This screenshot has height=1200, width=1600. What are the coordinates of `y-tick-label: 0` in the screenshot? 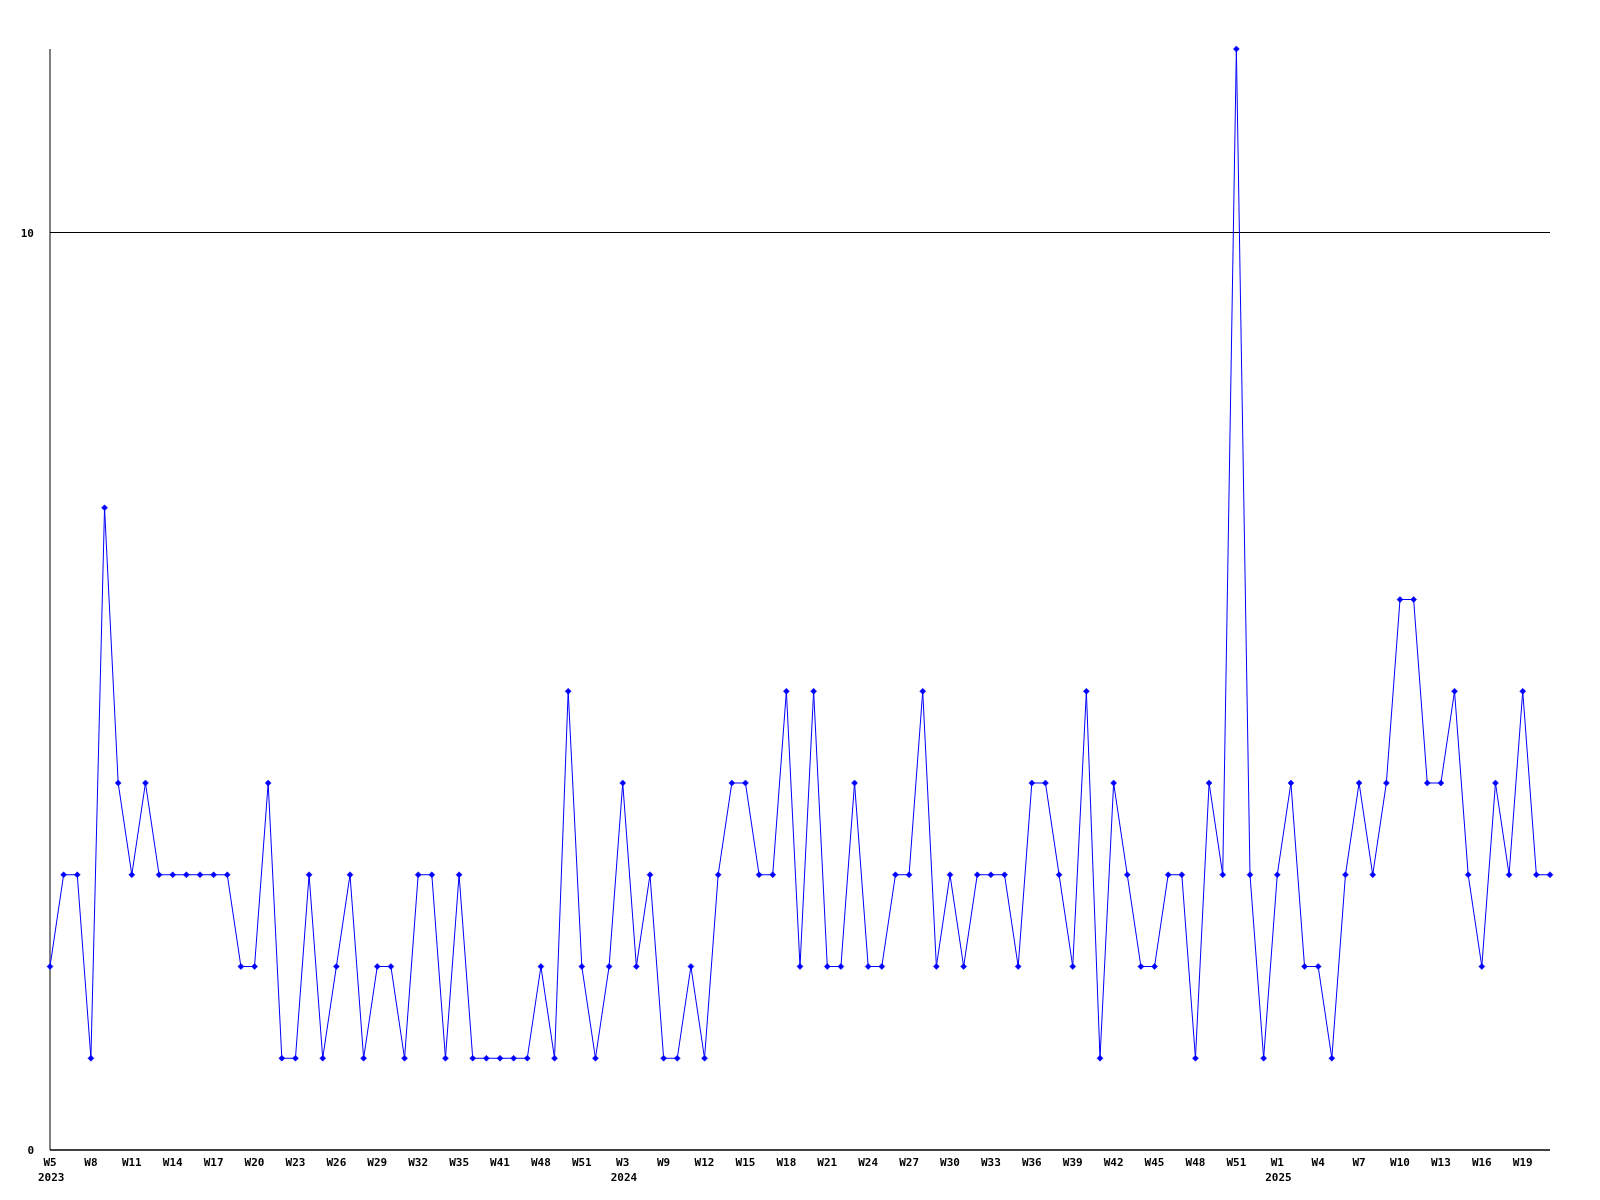 It's located at (30, 1150).